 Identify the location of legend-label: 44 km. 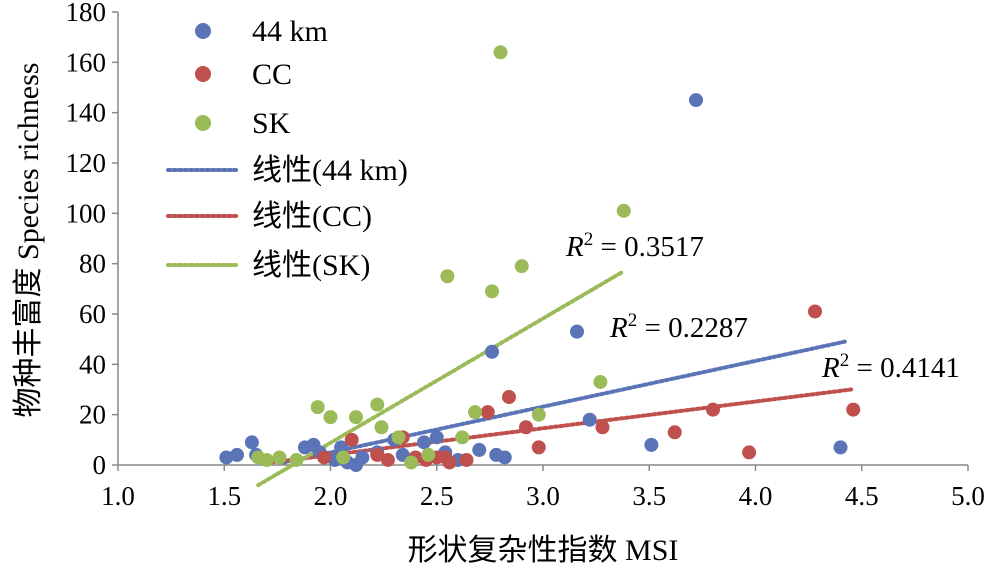
(290, 31).